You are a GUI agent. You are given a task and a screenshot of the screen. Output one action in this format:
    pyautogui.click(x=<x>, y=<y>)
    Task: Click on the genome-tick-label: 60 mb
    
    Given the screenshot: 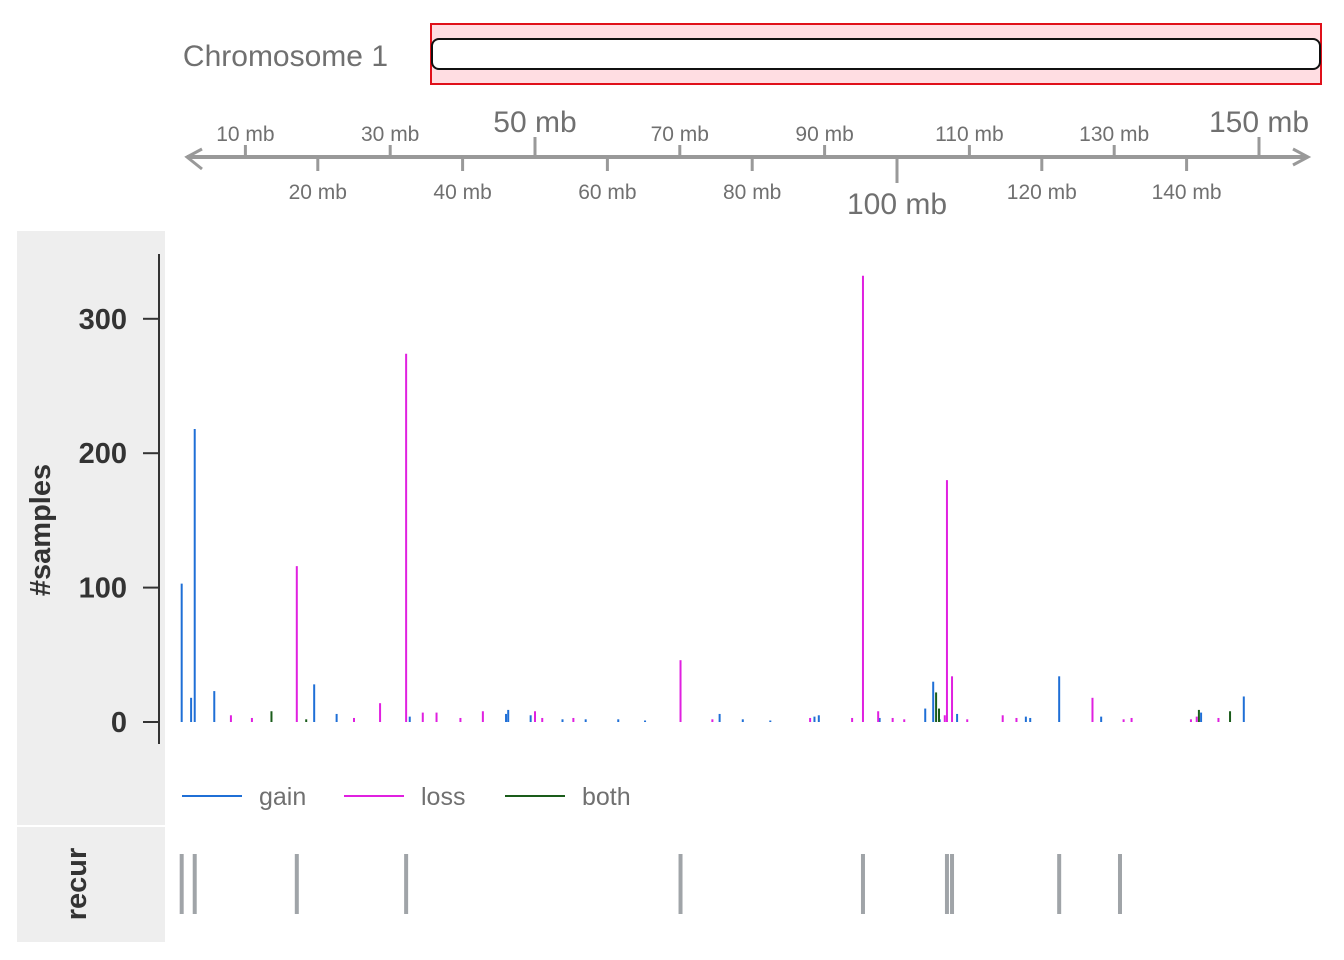 What is the action you would take?
    pyautogui.click(x=607, y=192)
    